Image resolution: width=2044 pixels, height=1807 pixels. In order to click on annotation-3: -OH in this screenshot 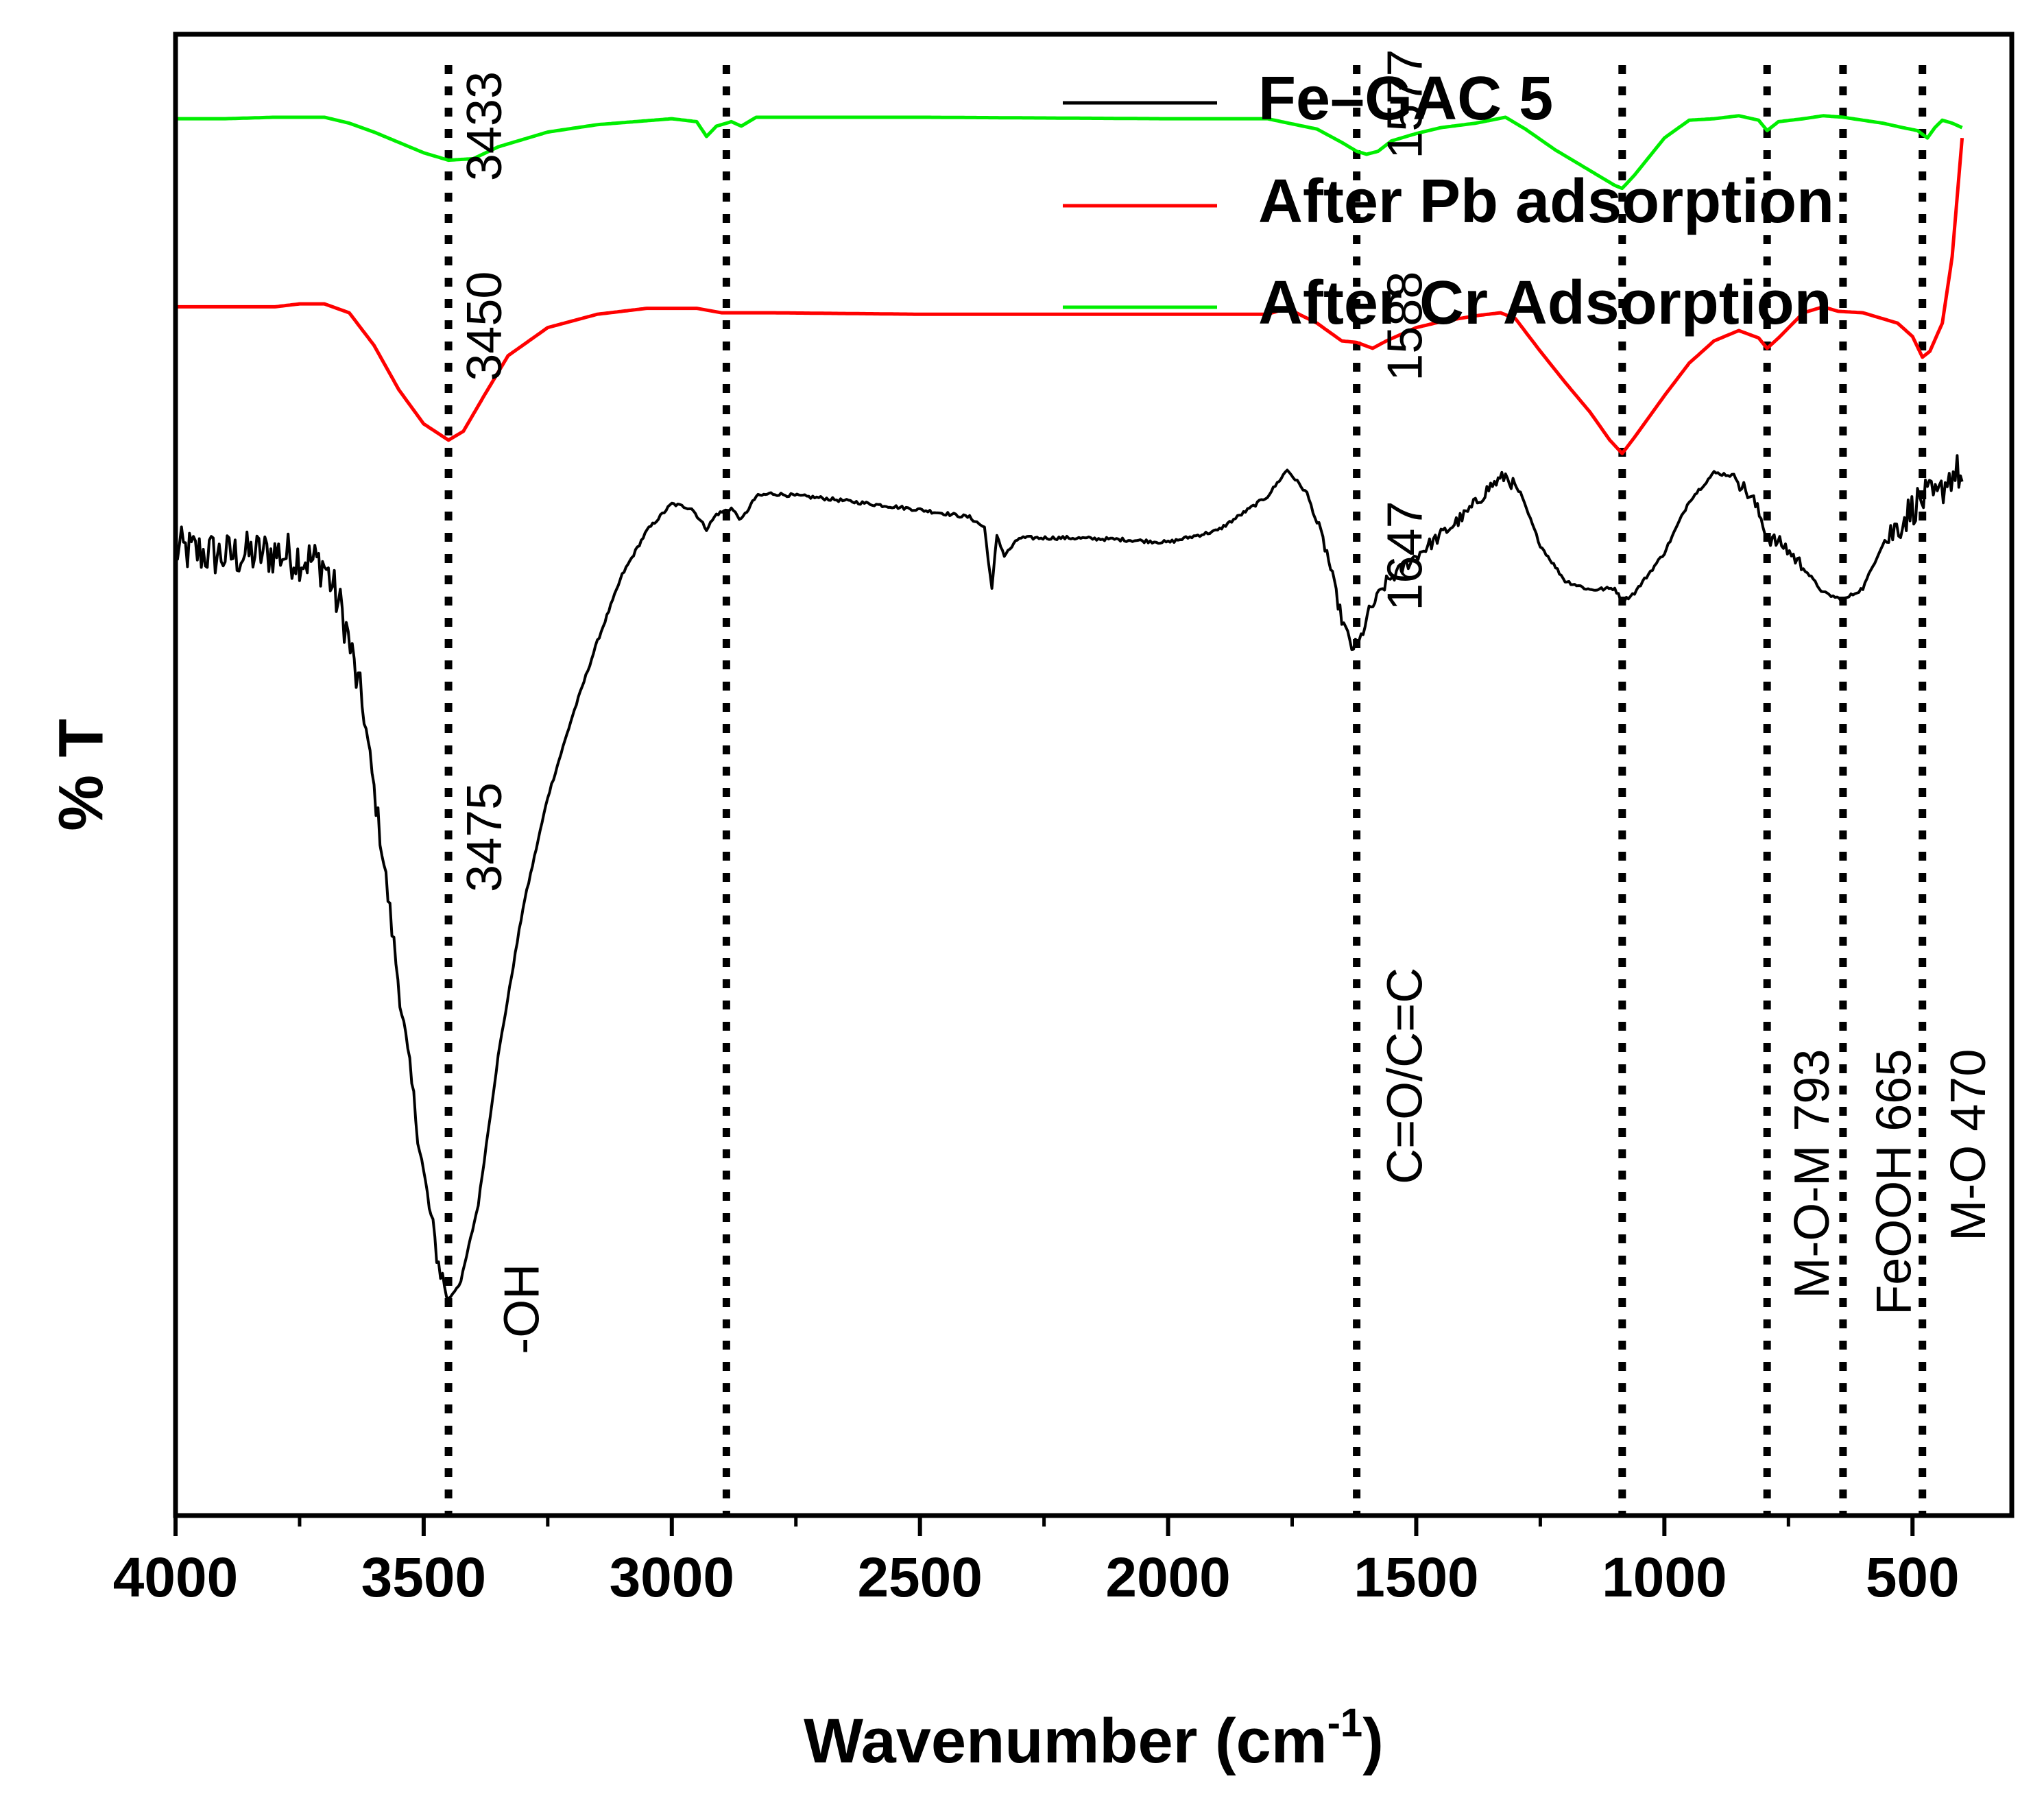, I will do `click(521, 1309)`.